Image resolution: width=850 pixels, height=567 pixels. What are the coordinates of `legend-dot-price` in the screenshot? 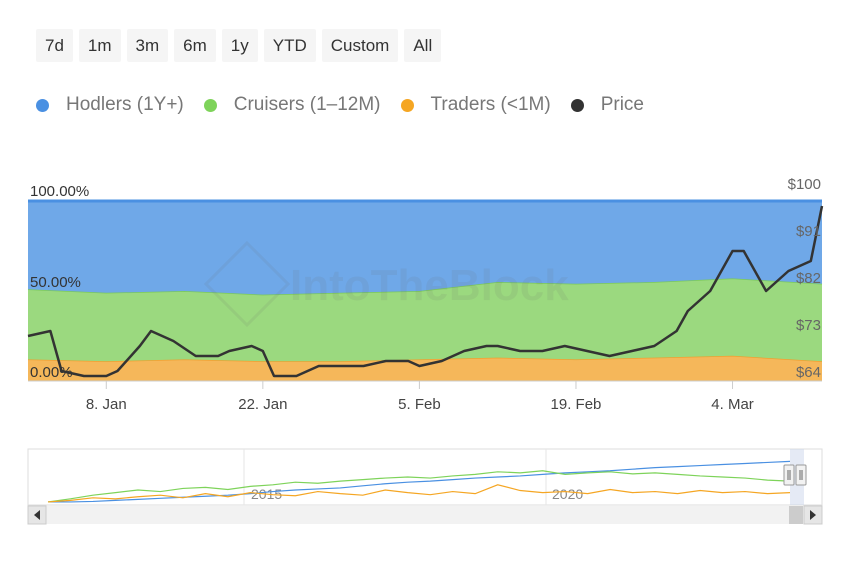 It's located at (577, 105).